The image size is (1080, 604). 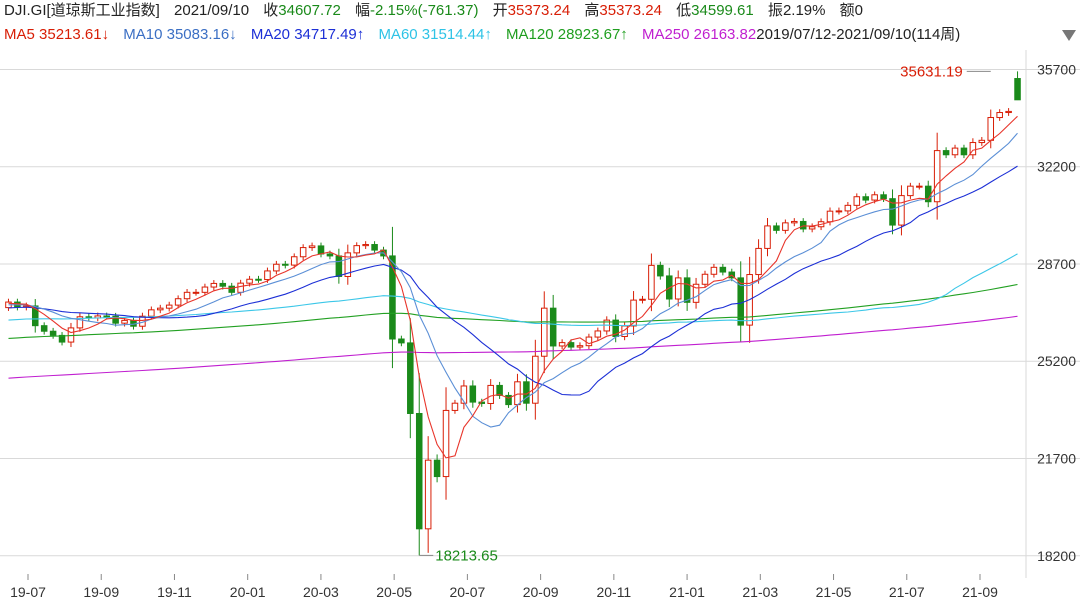 What do you see at coordinates (271, 10) in the screenshot?
I see `close-label: 收` at bounding box center [271, 10].